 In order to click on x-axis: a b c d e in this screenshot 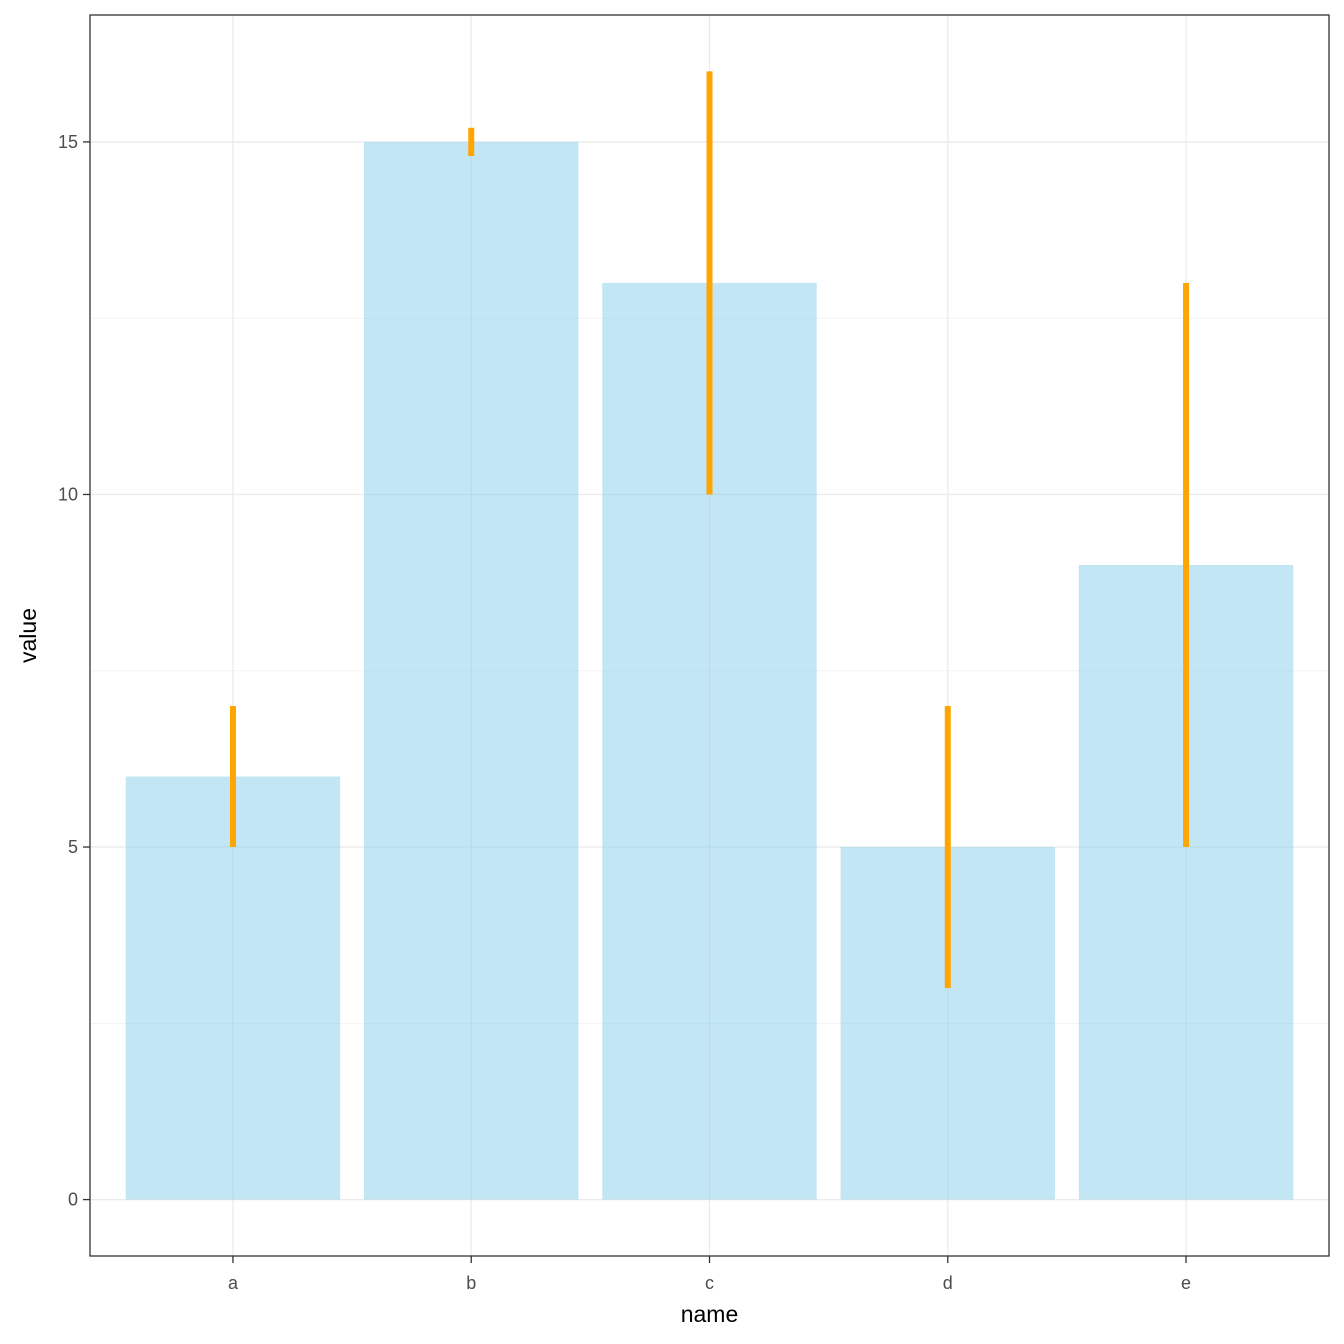, I will do `click(709, 1274)`.